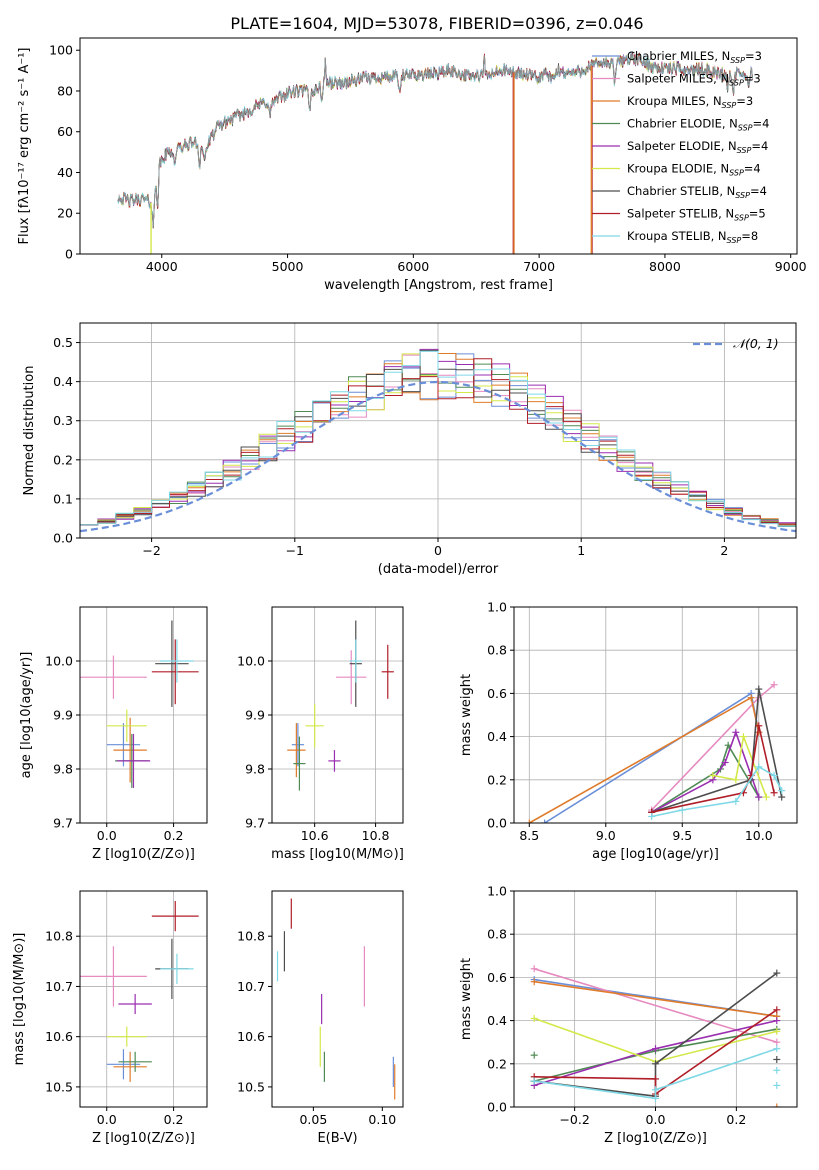 This screenshot has height=1170, width=819. I want to click on legend-entry: Kroupa MILES, NSSP=3, so click(690, 102).